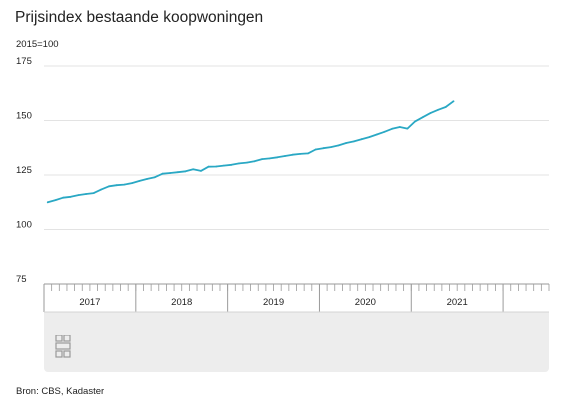  What do you see at coordinates (37, 44) in the screenshot?
I see `y-axis-unit-label: 2015=100` at bounding box center [37, 44].